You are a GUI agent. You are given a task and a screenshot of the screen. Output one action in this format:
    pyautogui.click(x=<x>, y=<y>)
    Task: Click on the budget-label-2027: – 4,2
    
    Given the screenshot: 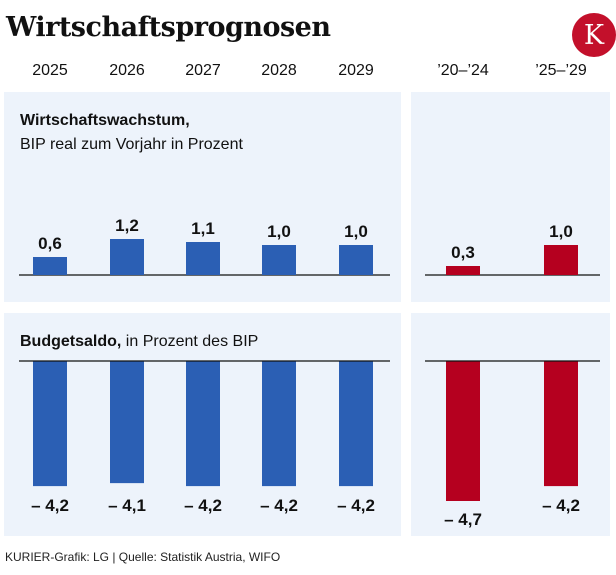 What is the action you would take?
    pyautogui.click(x=203, y=505)
    